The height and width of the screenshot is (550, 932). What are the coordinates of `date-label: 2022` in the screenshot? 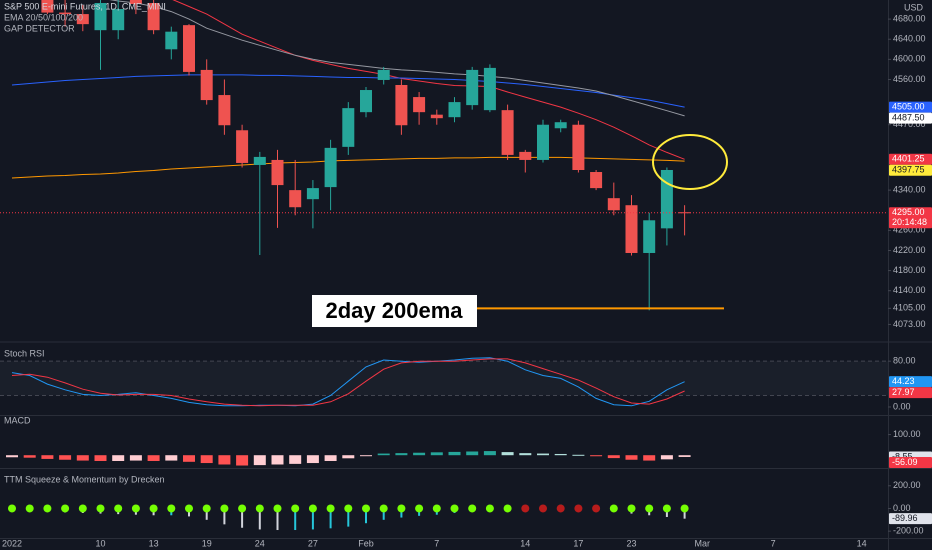 It's located at (12, 543).